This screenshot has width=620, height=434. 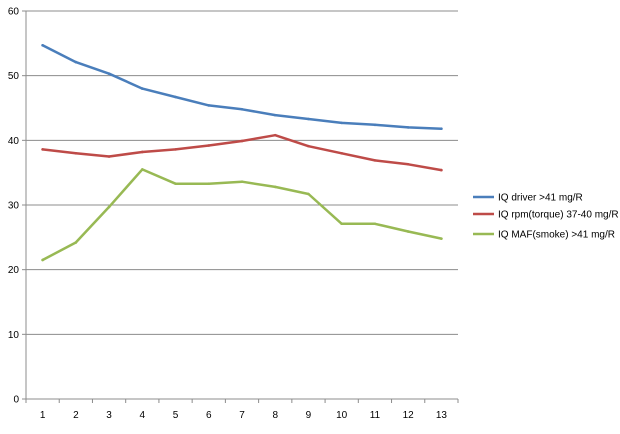 I want to click on x-tick-label: 7, so click(x=242, y=415).